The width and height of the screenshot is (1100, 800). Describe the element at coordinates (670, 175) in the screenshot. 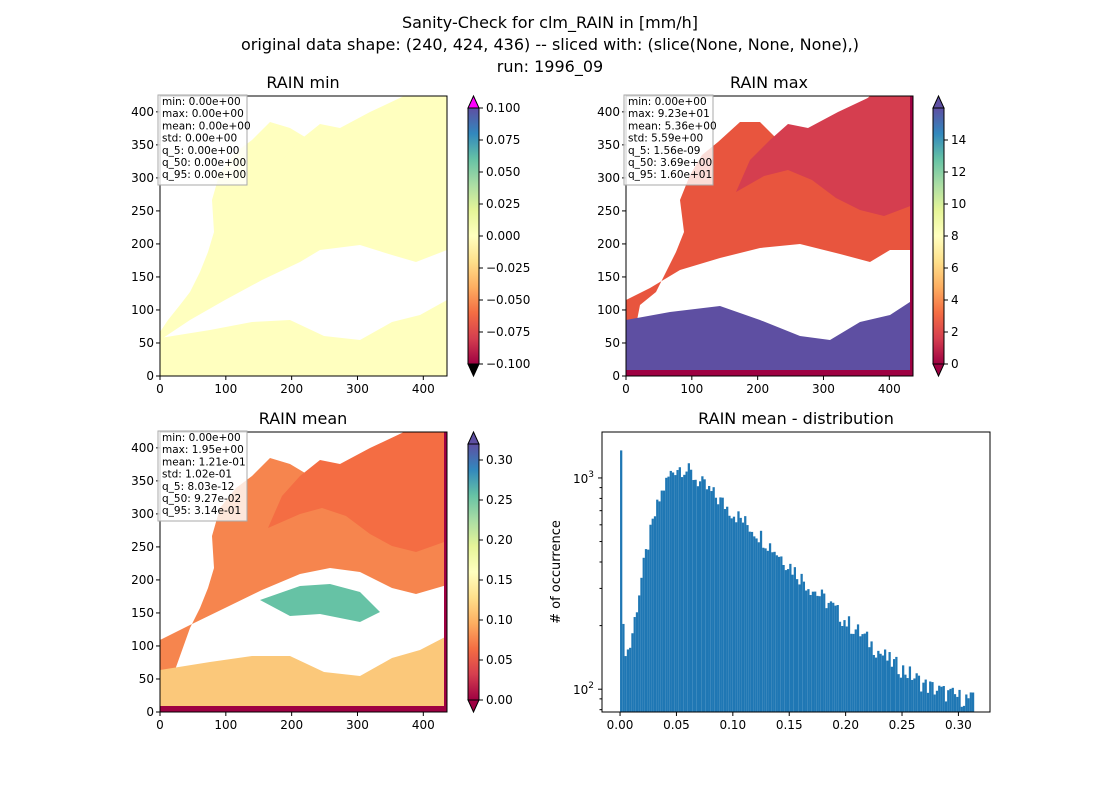

I see `stats-line: q_95: 1.60e+01` at that location.